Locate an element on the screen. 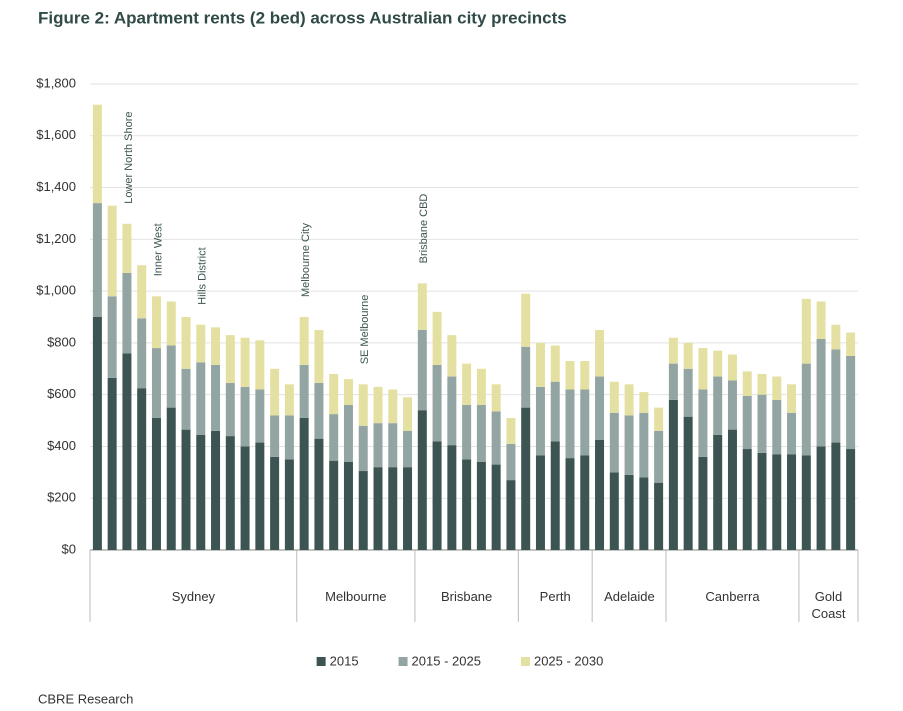  y-tick-label: $1,600 is located at coordinates (56, 134).